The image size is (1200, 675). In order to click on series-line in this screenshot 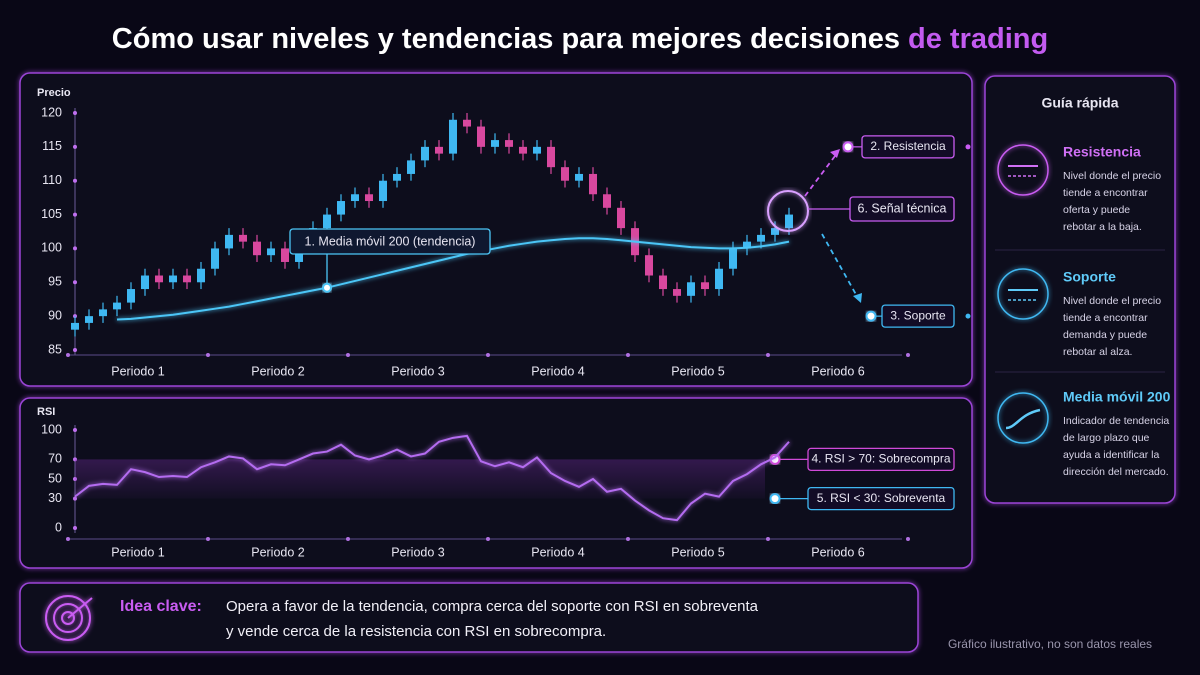, I will do `click(432, 478)`.